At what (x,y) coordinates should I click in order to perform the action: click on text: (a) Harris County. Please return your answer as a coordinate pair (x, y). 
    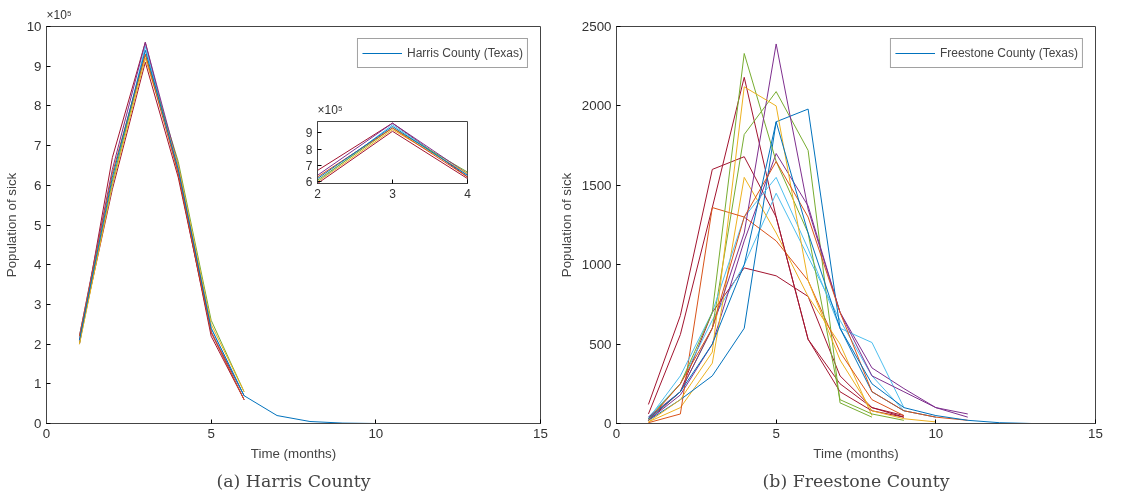
    Looking at the image, I should click on (293, 480).